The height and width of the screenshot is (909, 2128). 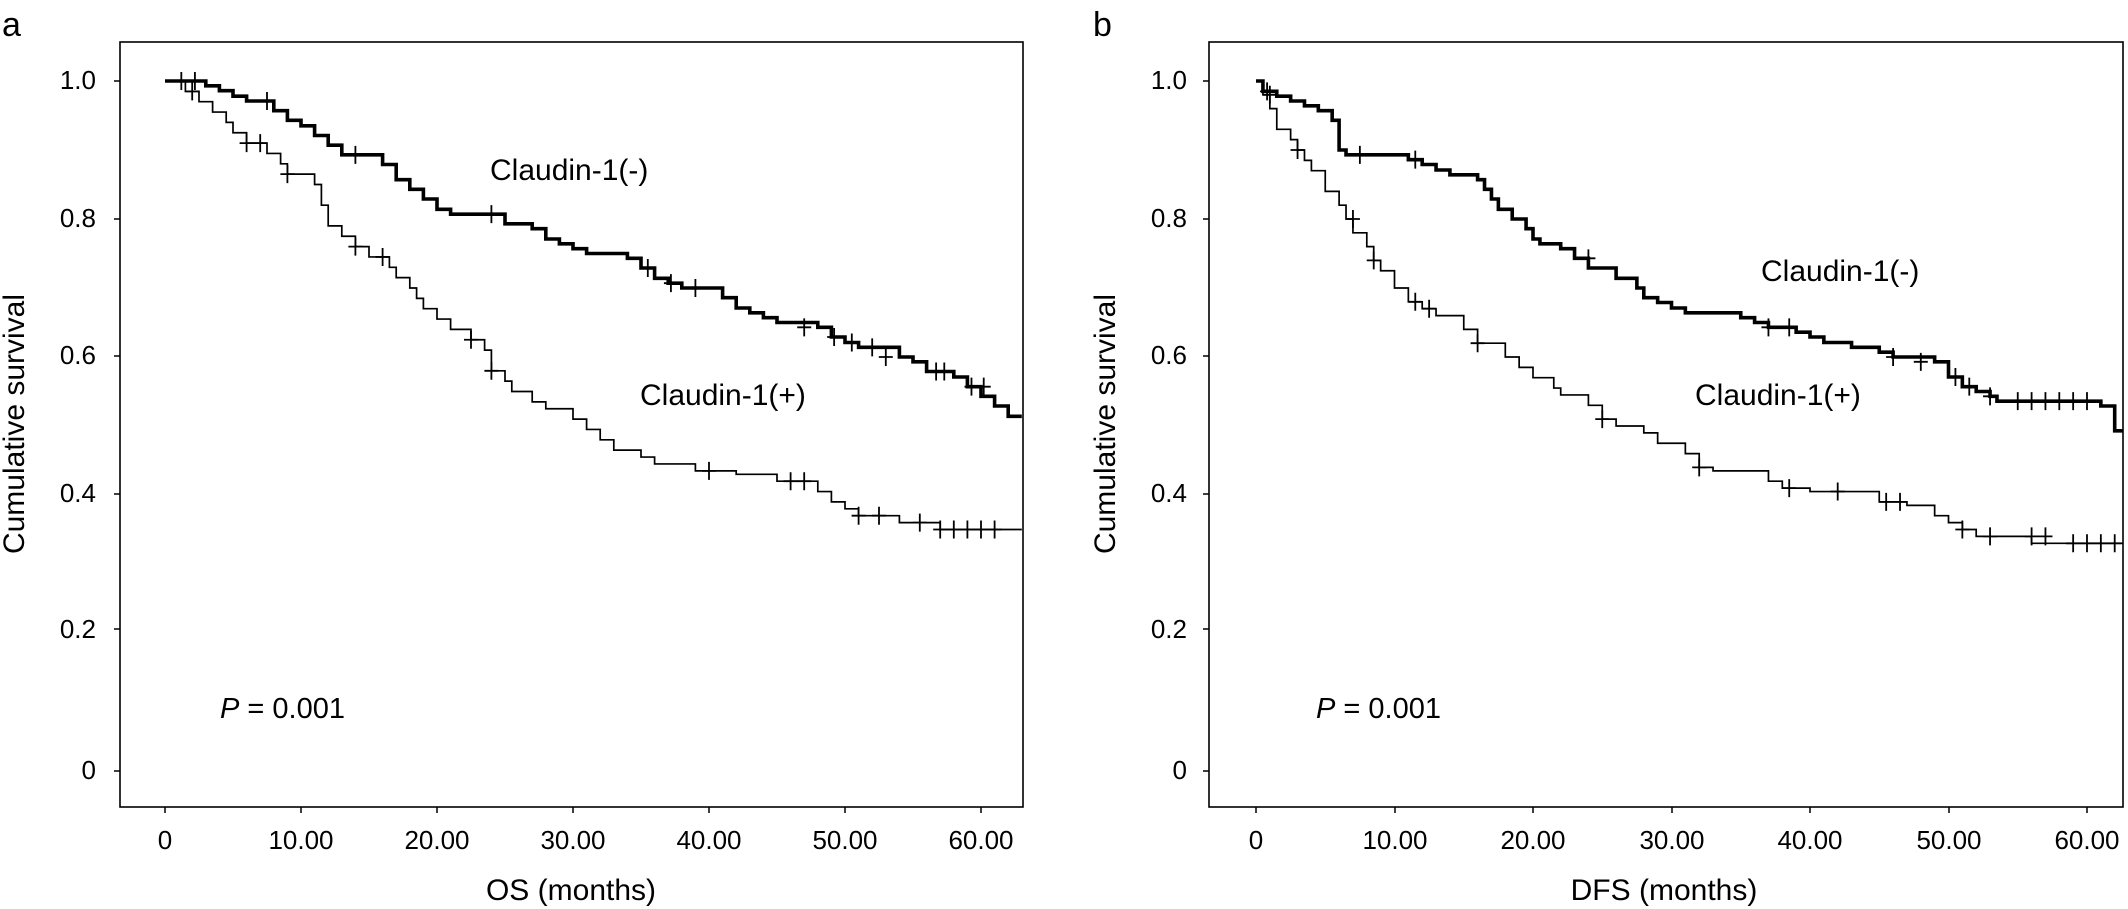 I want to click on panel-a-x-tick-label: 20.00, so click(x=436, y=840).